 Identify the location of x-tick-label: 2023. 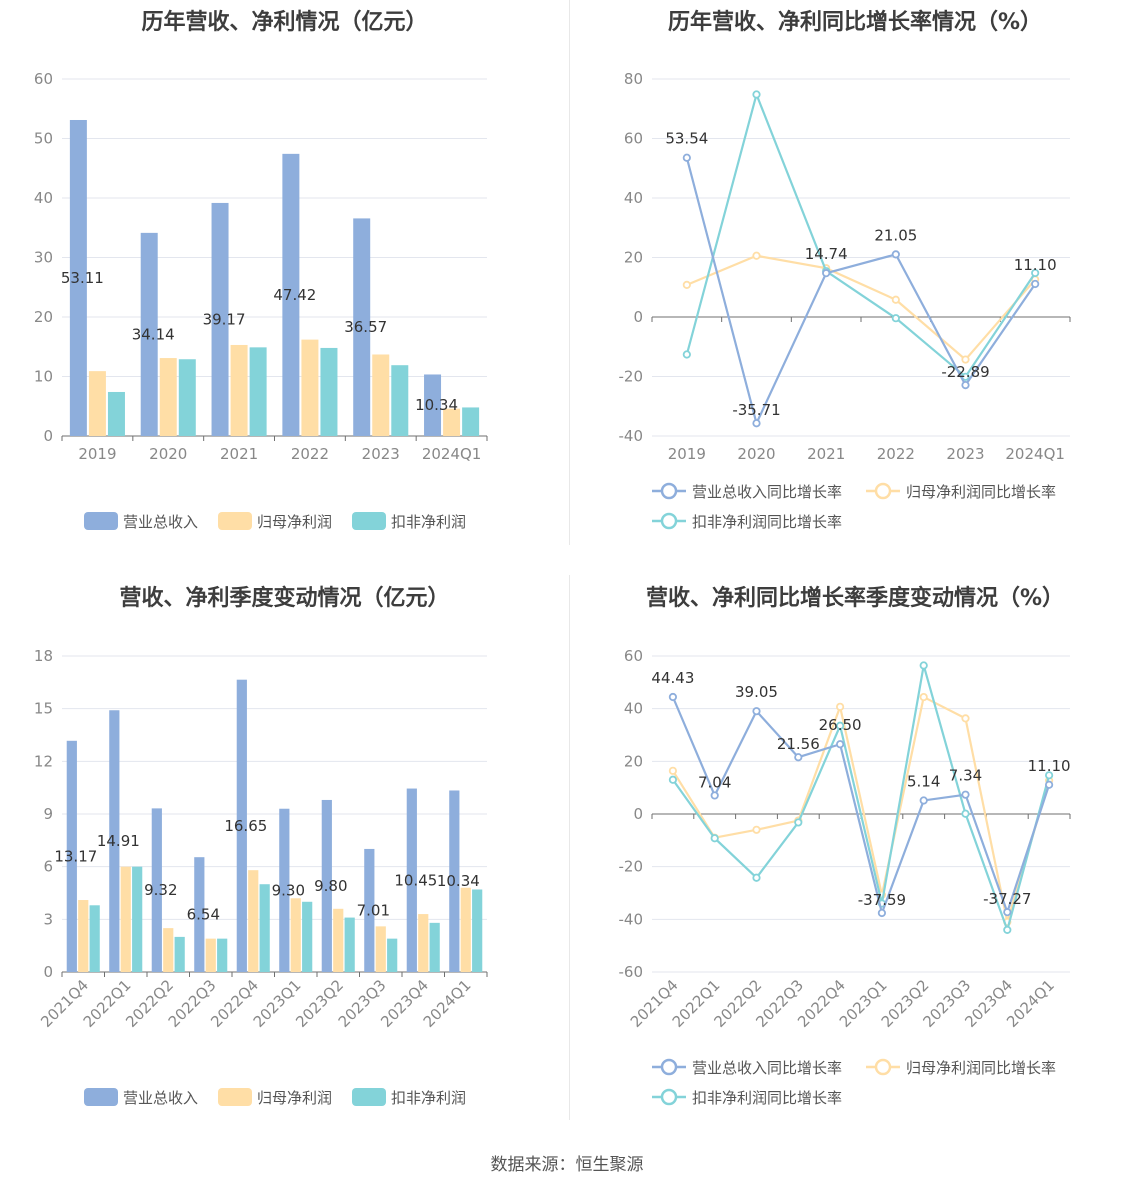
(381, 454).